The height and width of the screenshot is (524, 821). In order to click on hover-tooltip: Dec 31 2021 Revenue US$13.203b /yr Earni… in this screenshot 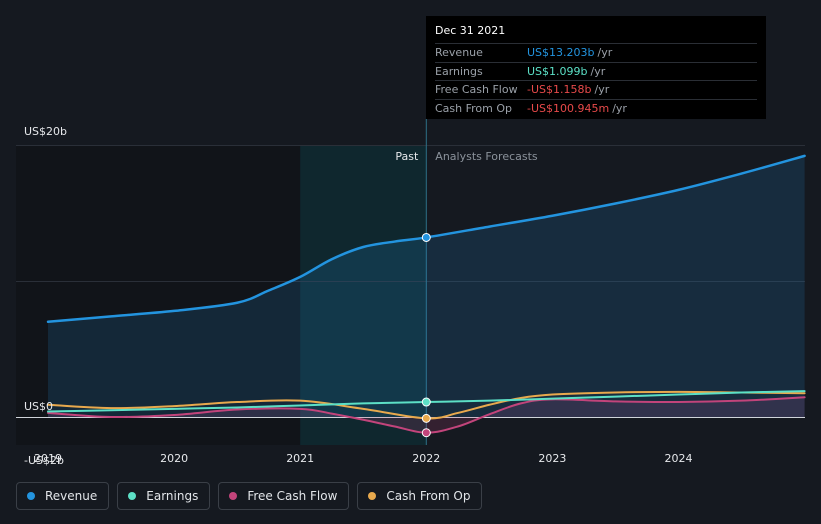, I will do `click(596, 67)`.